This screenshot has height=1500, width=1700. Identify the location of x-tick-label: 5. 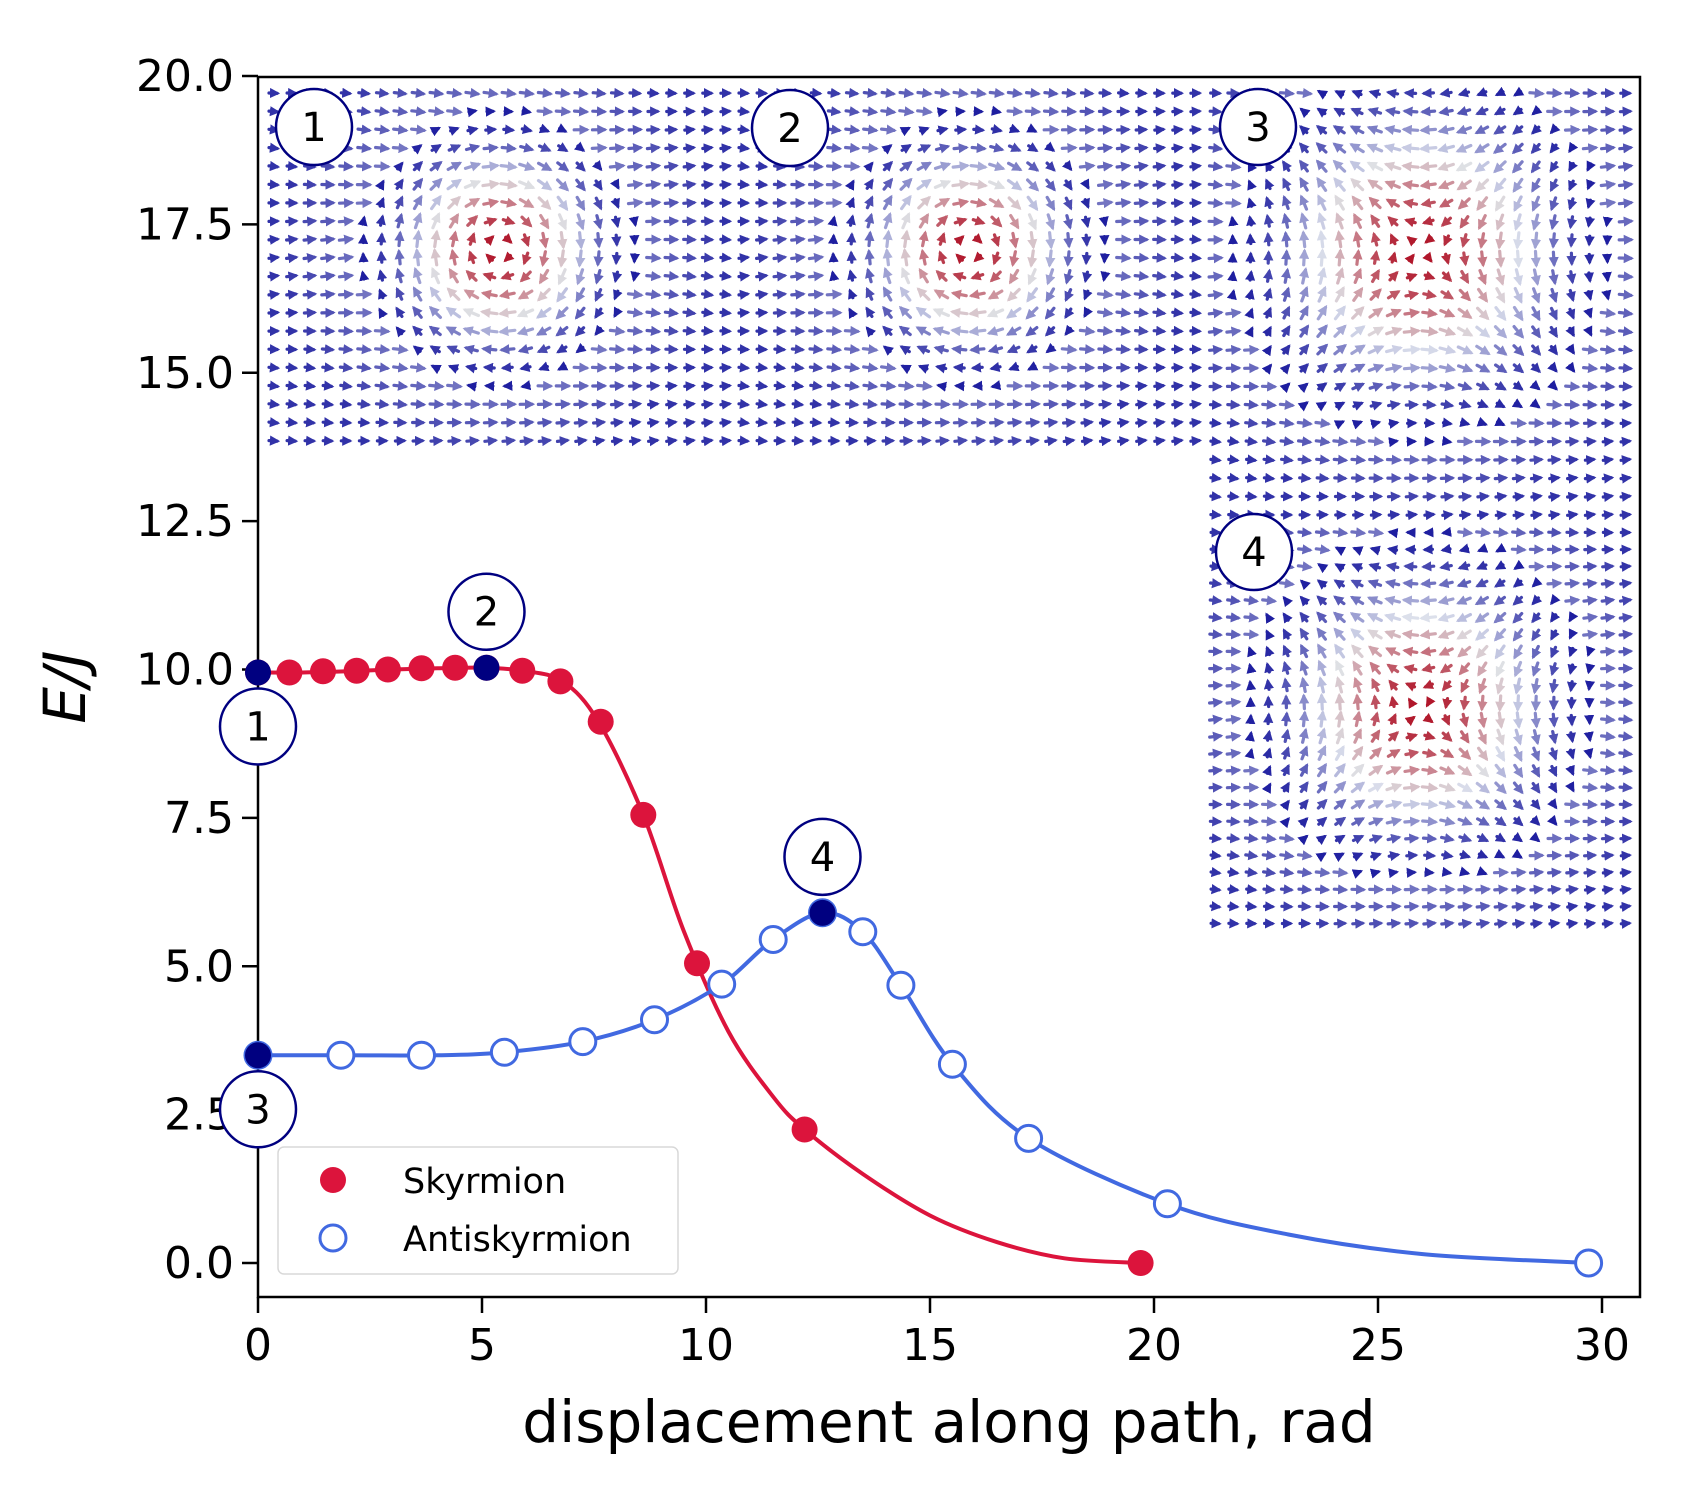
(482, 1345).